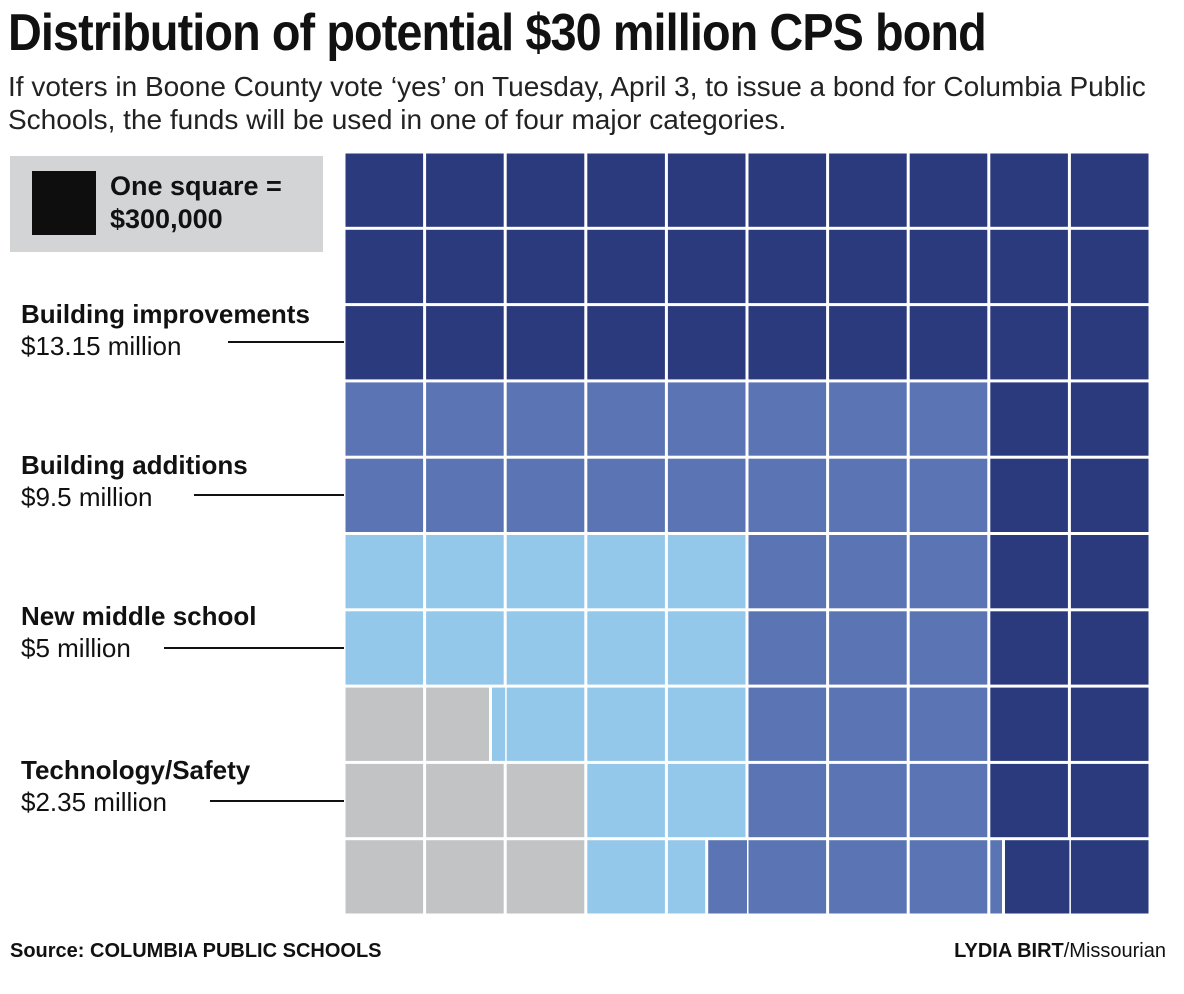 The width and height of the screenshot is (1184, 994). What do you see at coordinates (135, 786) in the screenshot?
I see `category-label-technology-safety: Technology/Safety $2.35 million` at bounding box center [135, 786].